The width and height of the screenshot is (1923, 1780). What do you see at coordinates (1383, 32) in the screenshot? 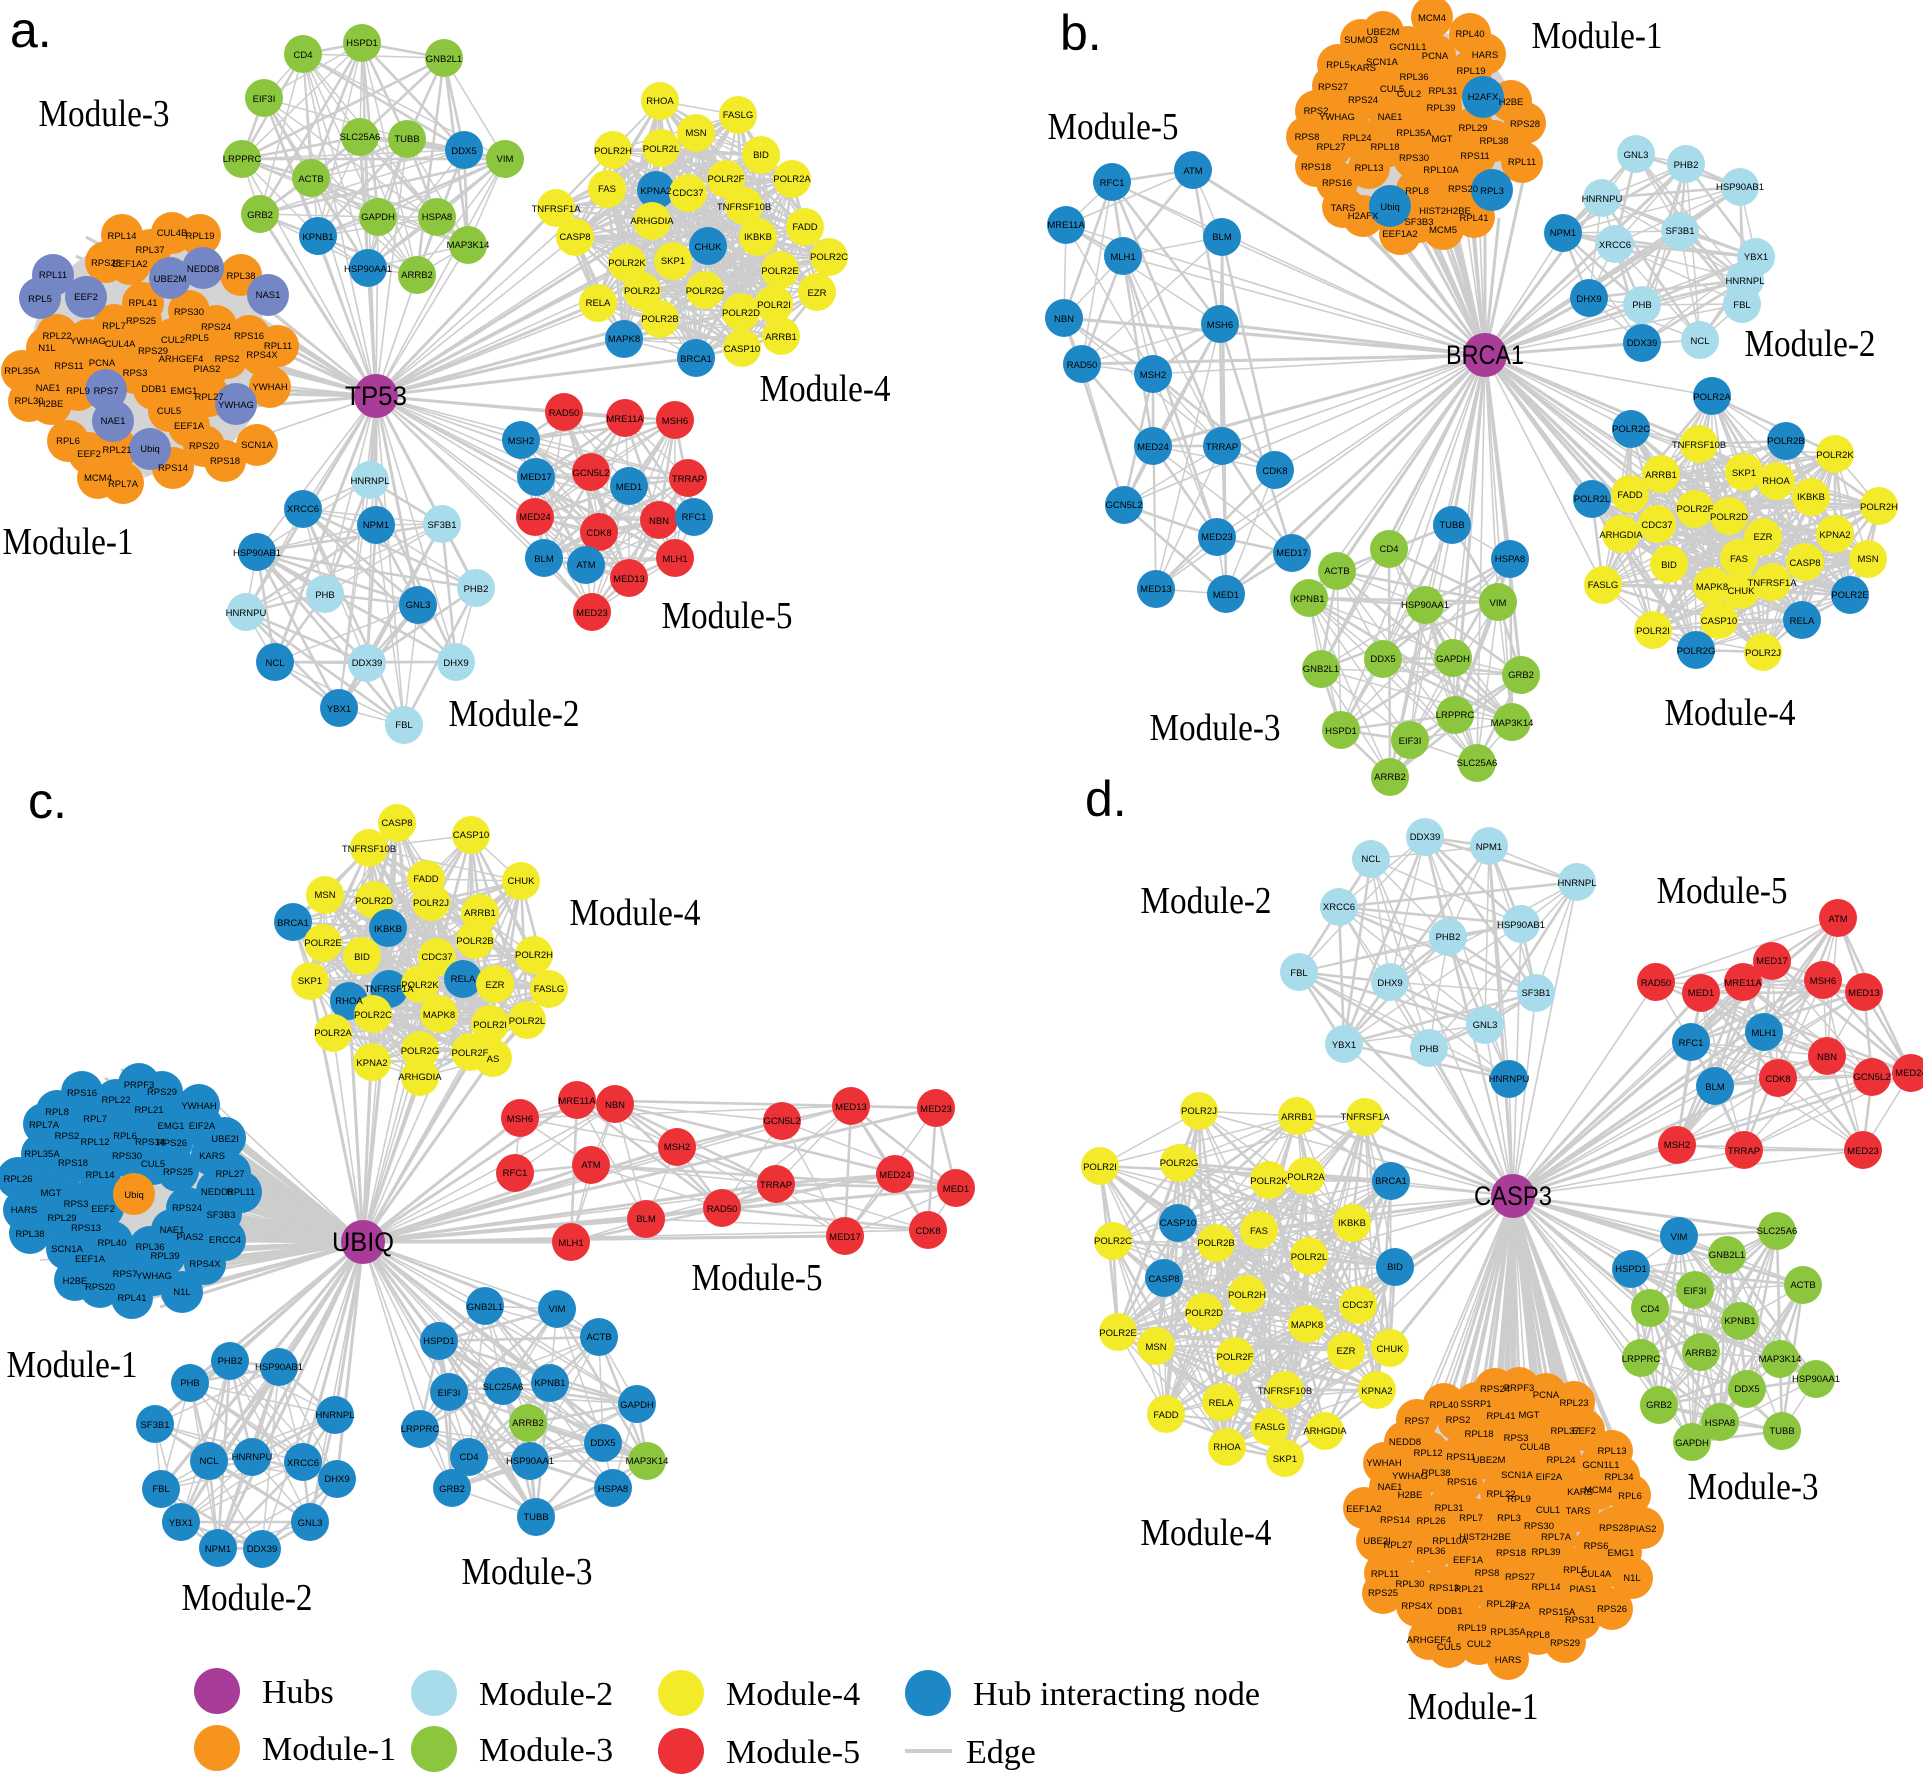
I see `svg-text: UBE2M` at bounding box center [1383, 32].